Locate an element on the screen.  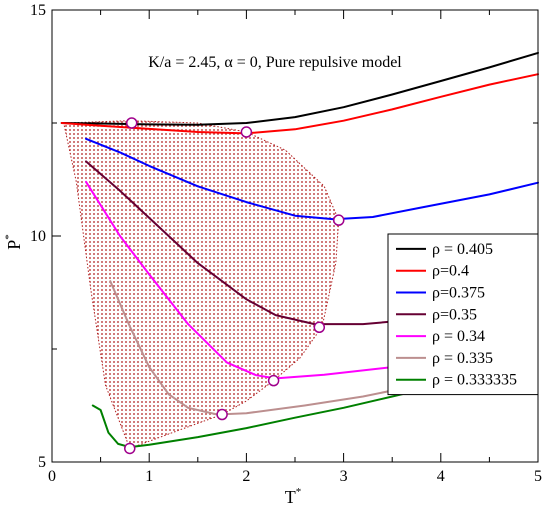
x-axis-label: T* is located at coordinates (293, 496).